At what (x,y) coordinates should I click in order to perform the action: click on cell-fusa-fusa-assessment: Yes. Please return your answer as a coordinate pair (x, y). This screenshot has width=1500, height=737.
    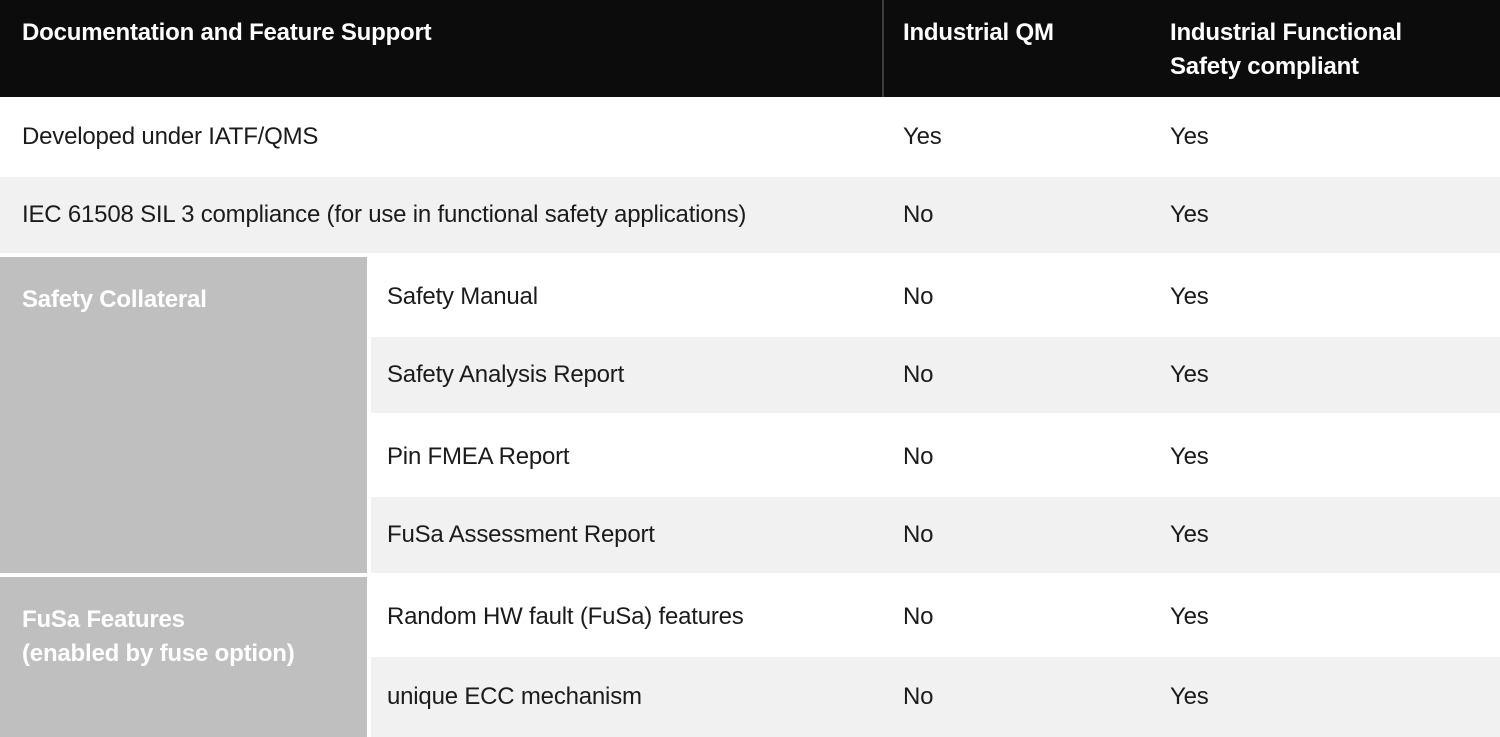
    Looking at the image, I should click on (1325, 537).